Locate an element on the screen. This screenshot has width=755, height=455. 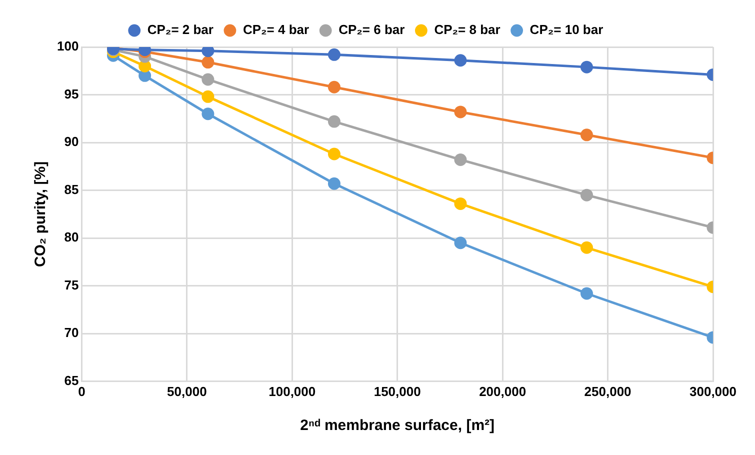
y-tick-label: 80 is located at coordinates (71, 237).